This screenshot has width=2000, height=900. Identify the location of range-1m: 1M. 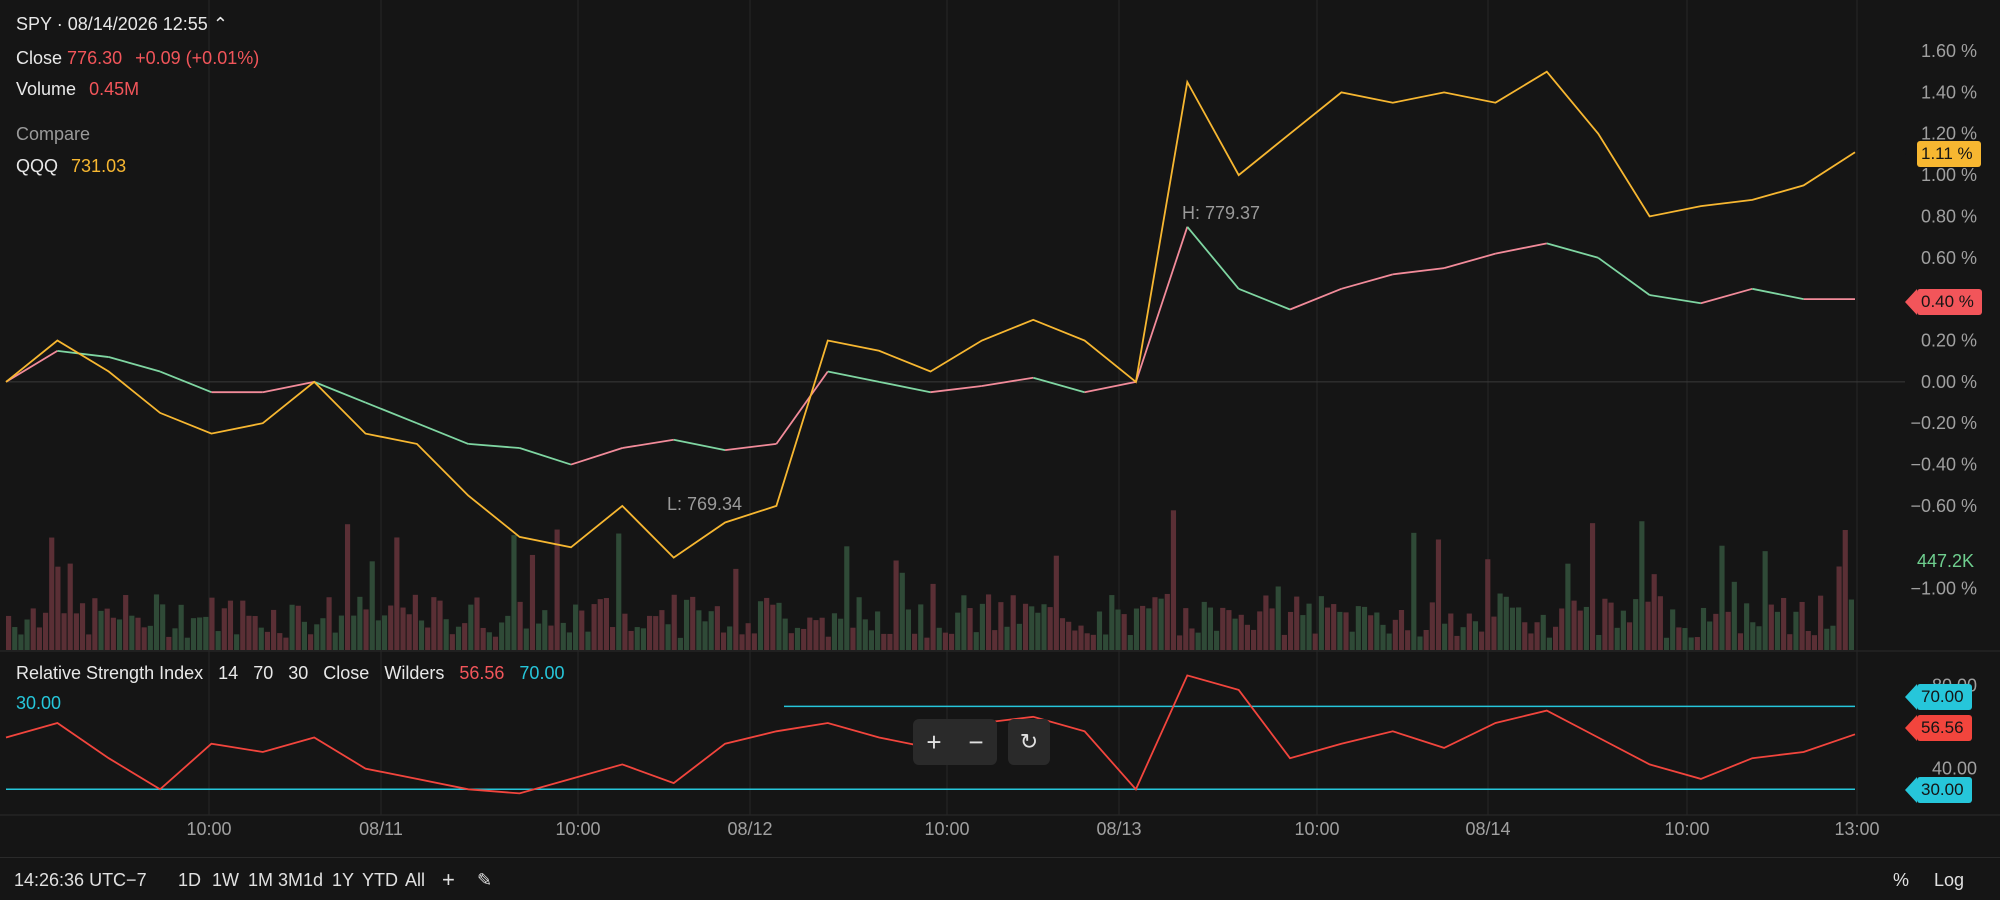
(261, 880).